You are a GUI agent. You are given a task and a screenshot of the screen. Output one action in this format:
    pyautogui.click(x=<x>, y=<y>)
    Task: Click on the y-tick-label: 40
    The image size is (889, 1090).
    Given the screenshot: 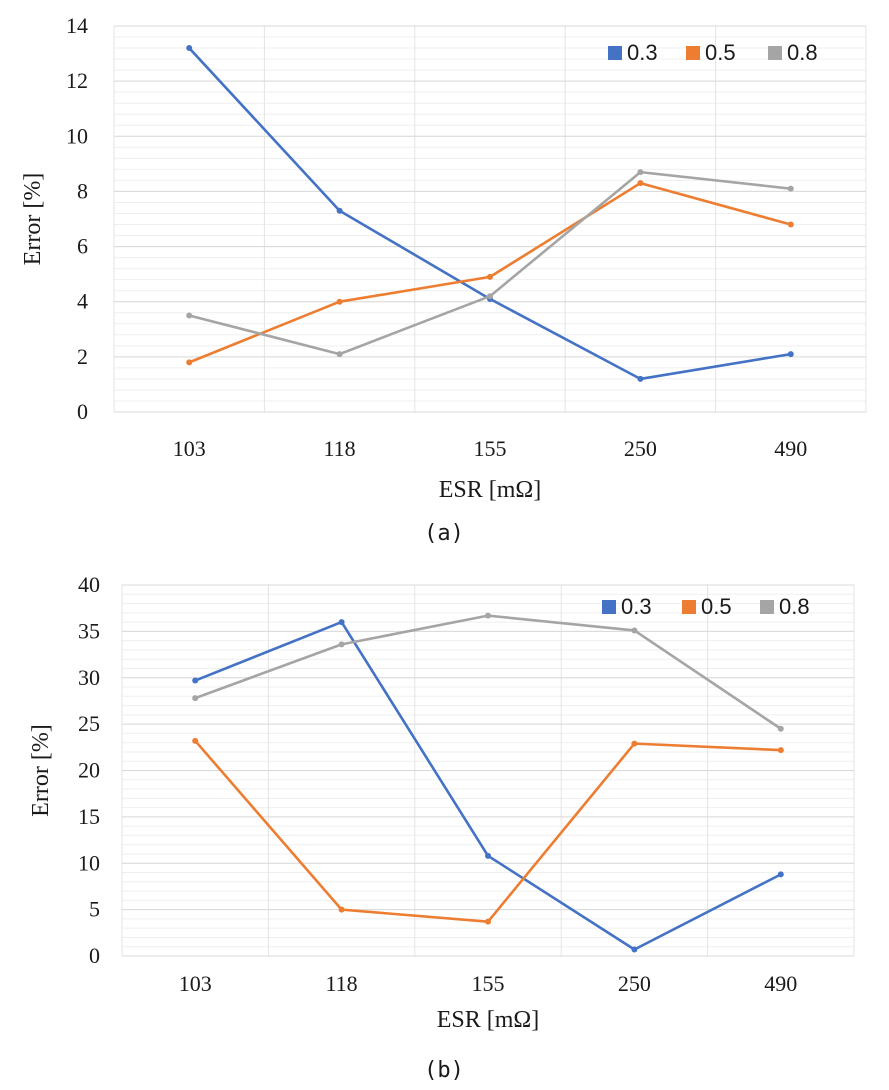 What is the action you would take?
    pyautogui.click(x=89, y=584)
    